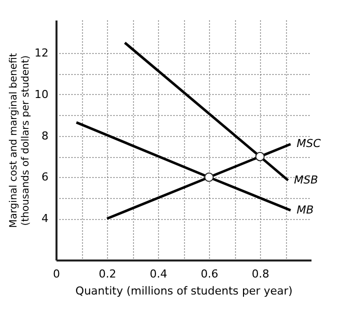  I want to click on x-tick-label: 0.2, so click(107, 274).